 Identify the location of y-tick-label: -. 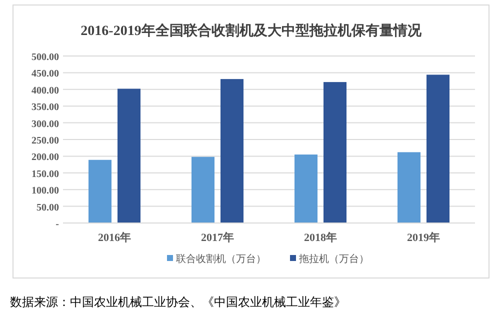
(57, 224).